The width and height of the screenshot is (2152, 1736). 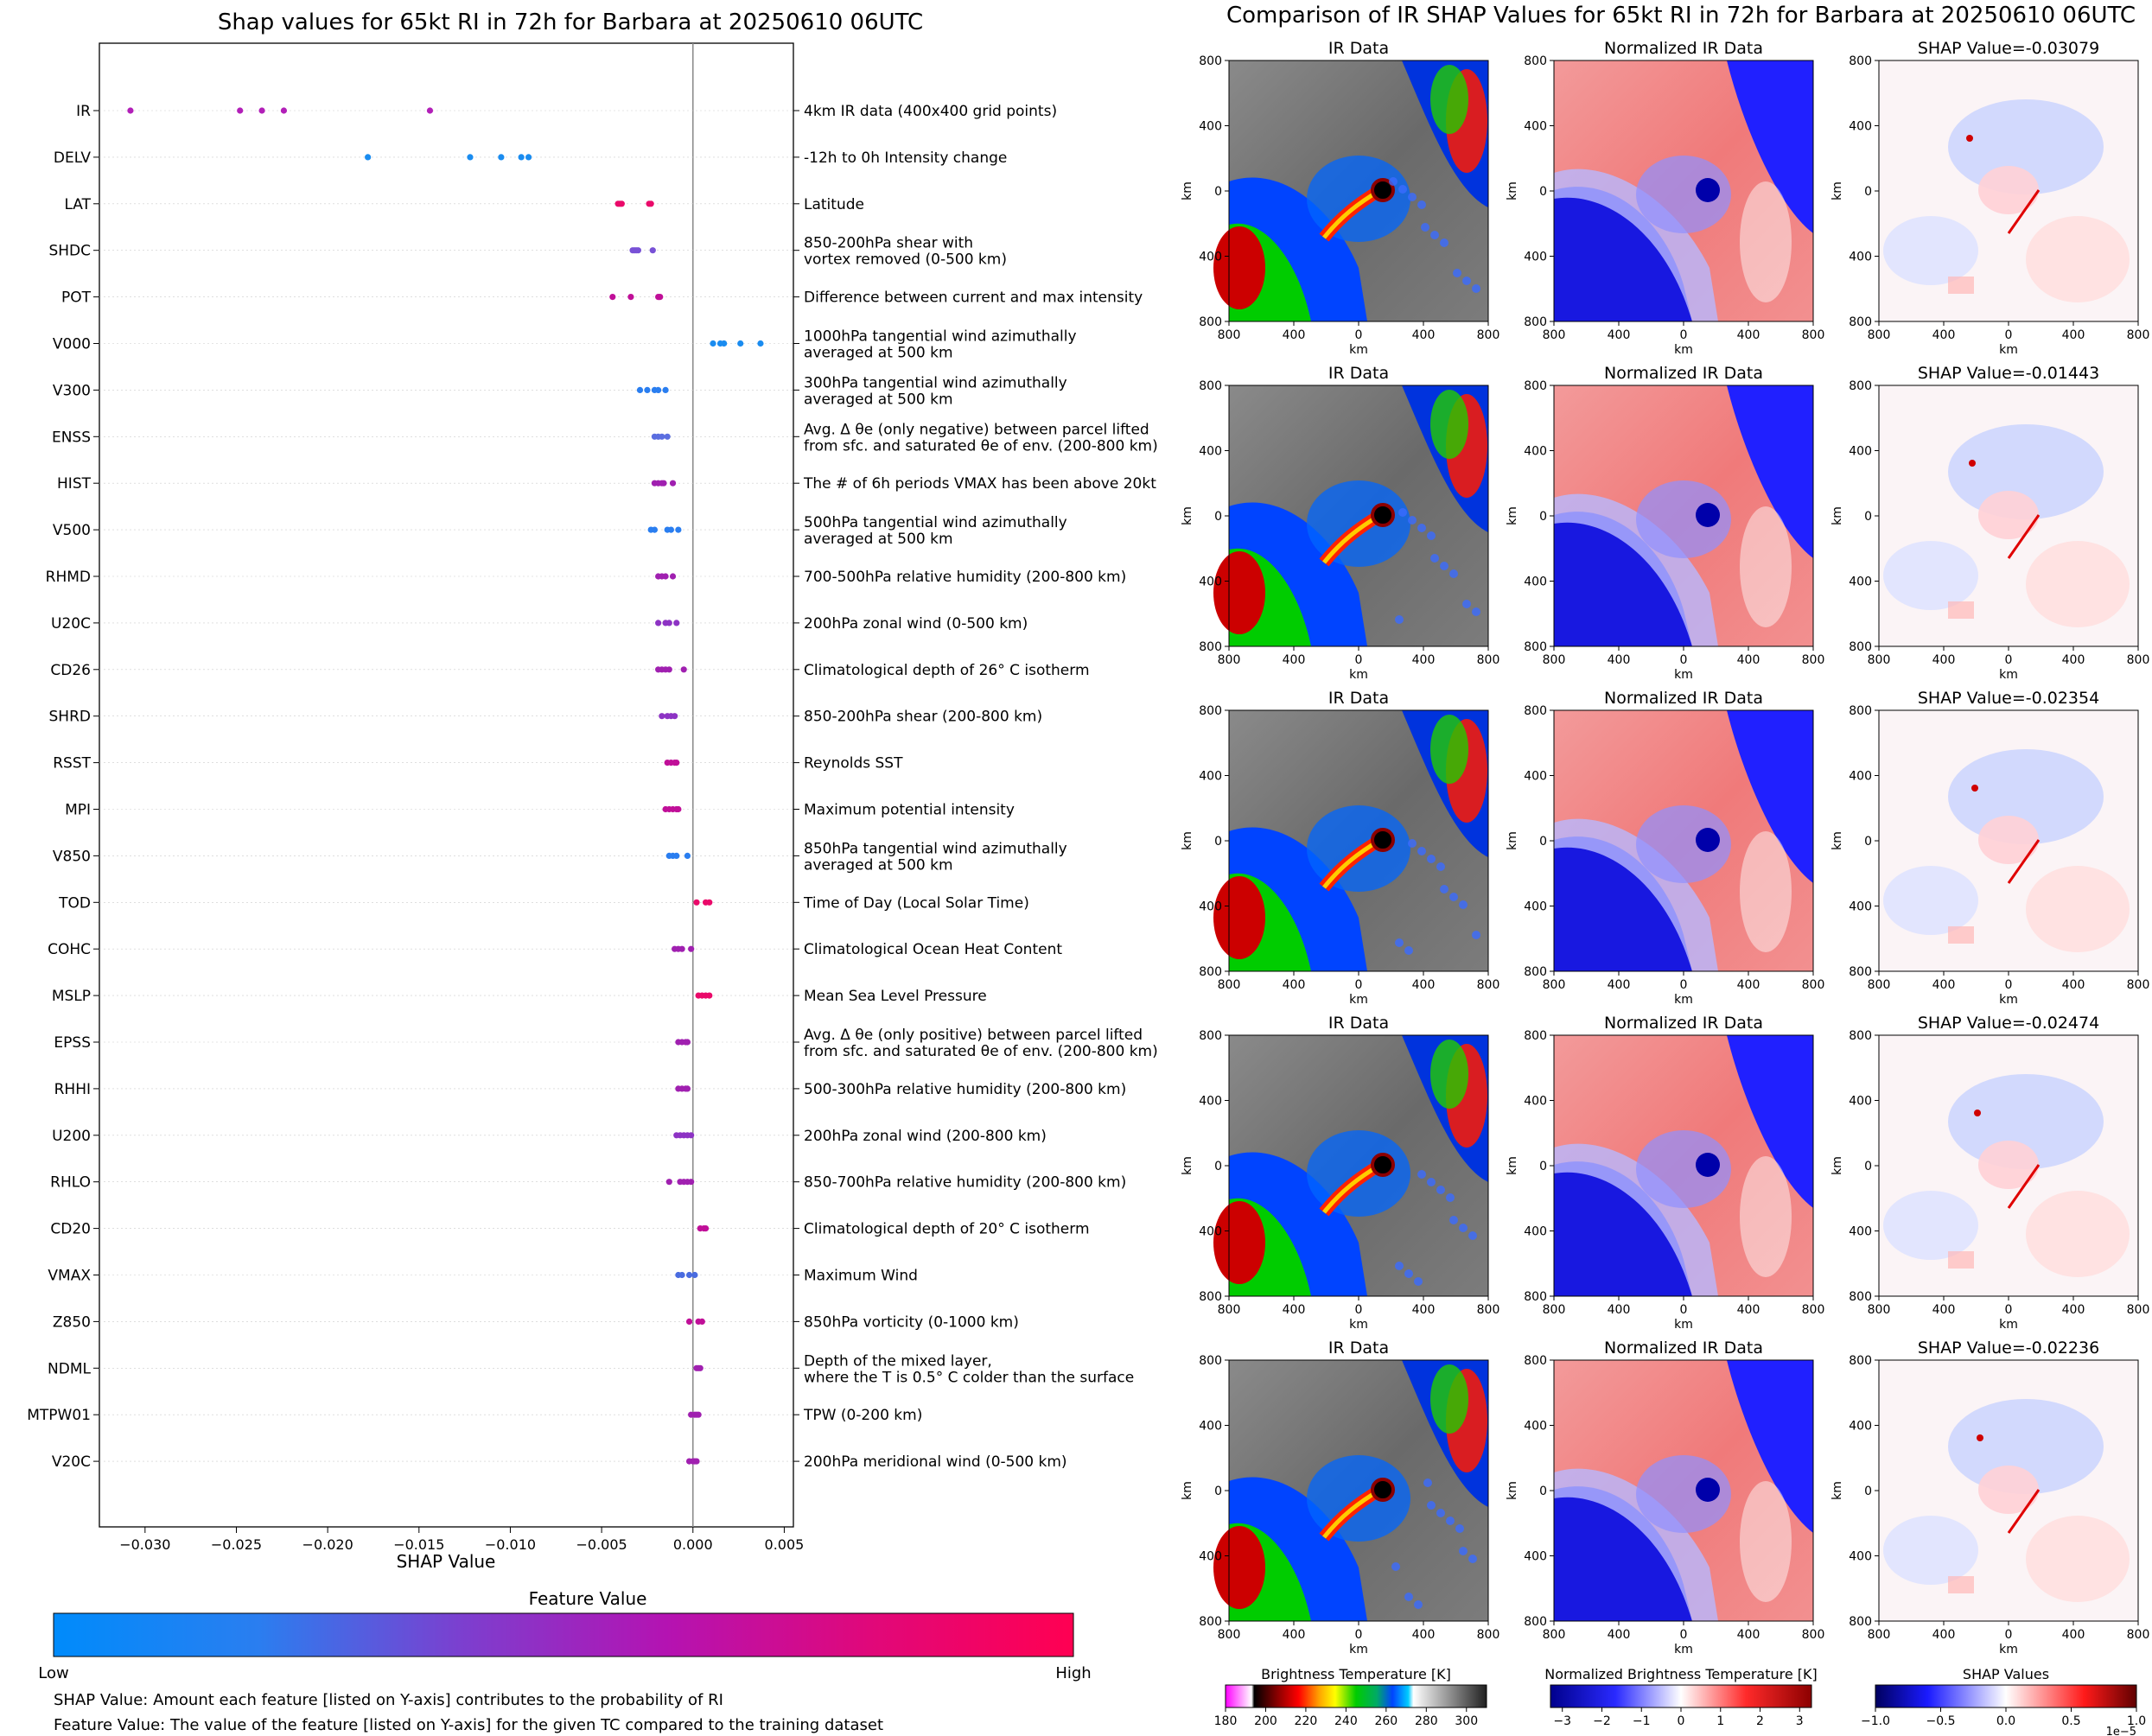 What do you see at coordinates (898, 1361) in the screenshot?
I see `feature-description: Depth of the mixed layer,` at bounding box center [898, 1361].